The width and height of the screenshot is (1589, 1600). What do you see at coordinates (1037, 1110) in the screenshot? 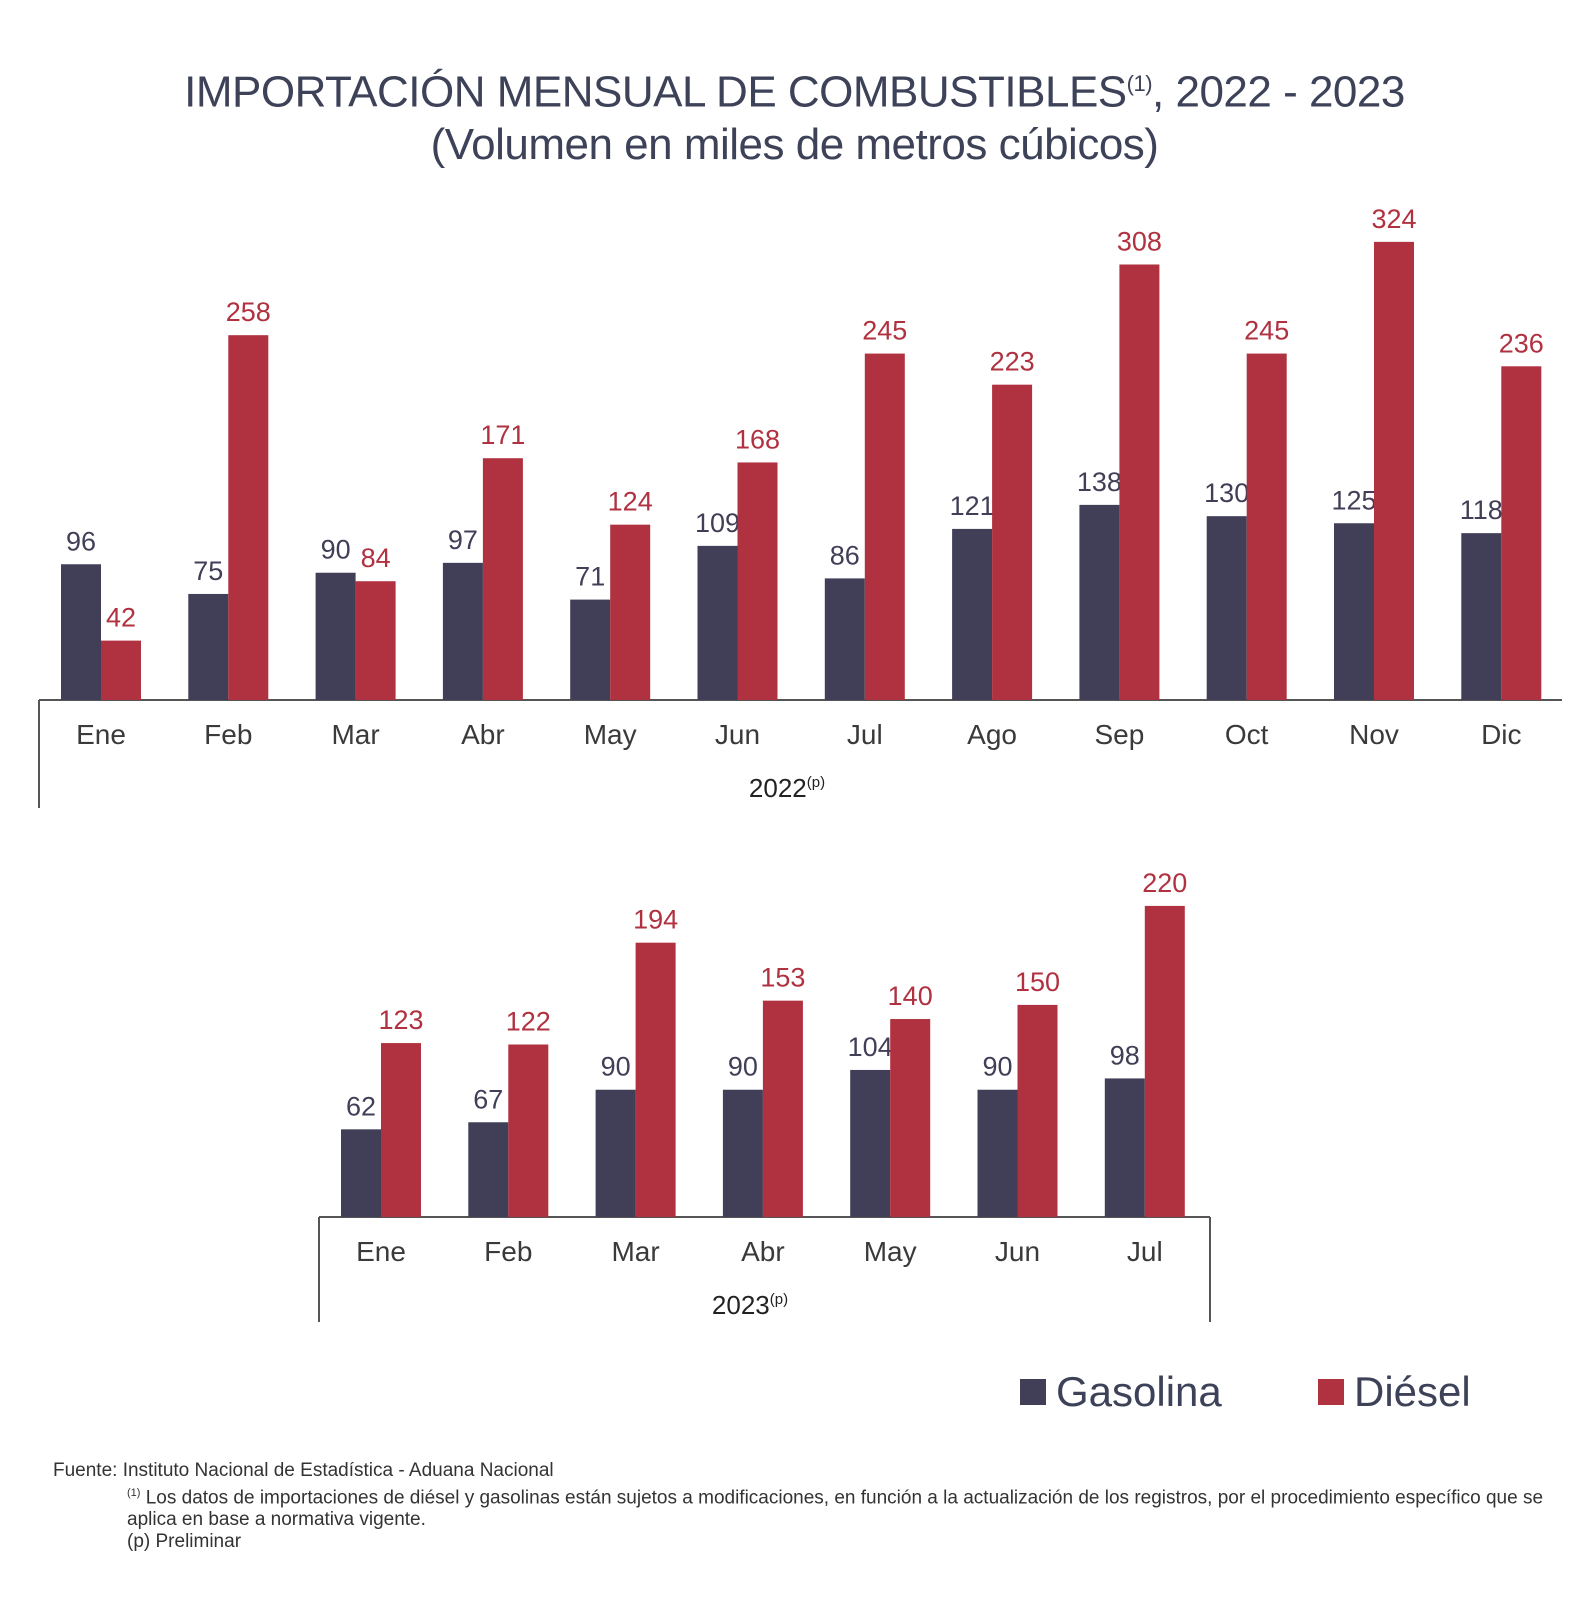
I see `bar-diesel-2023-jun` at bounding box center [1037, 1110].